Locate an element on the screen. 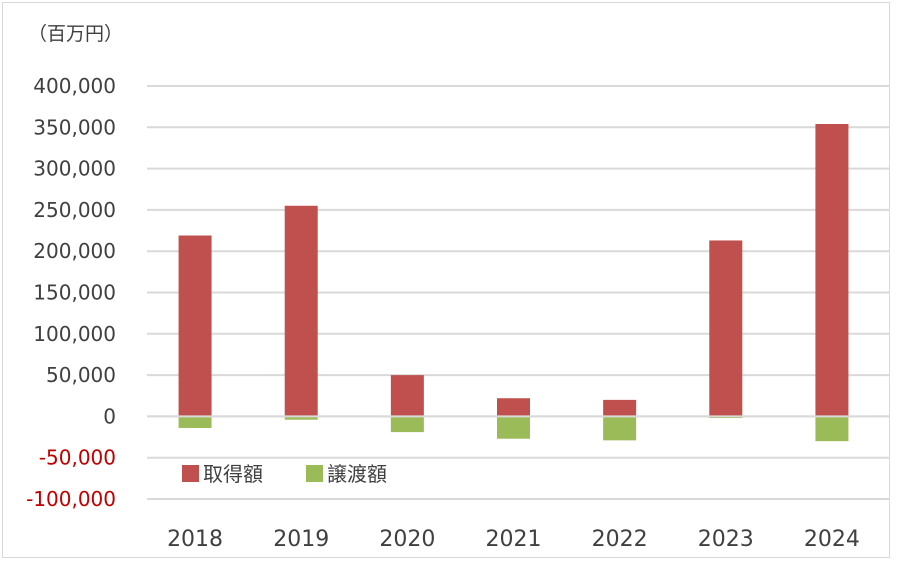 The height and width of the screenshot is (566, 900). legend-swatch-transfer is located at coordinates (314, 473).